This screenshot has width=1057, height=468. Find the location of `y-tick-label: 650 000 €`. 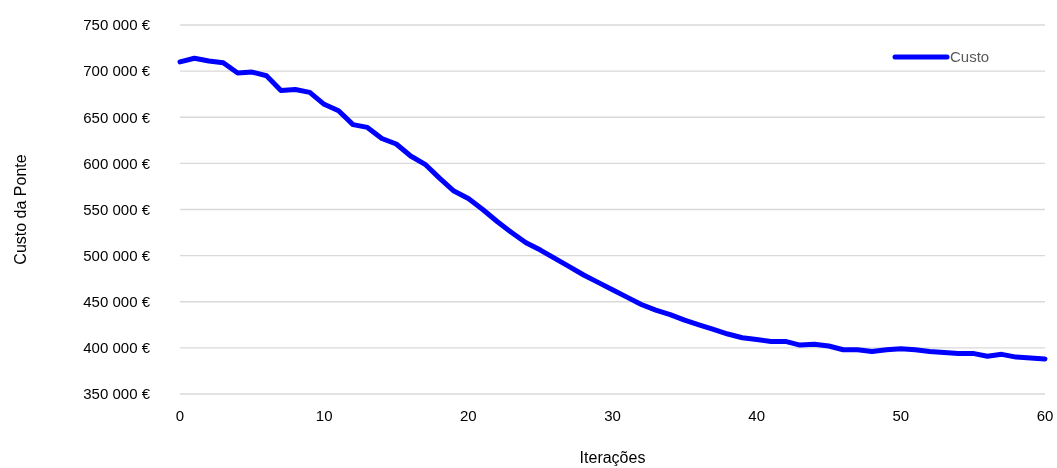

y-tick-label: 650 000 € is located at coordinates (117, 117).